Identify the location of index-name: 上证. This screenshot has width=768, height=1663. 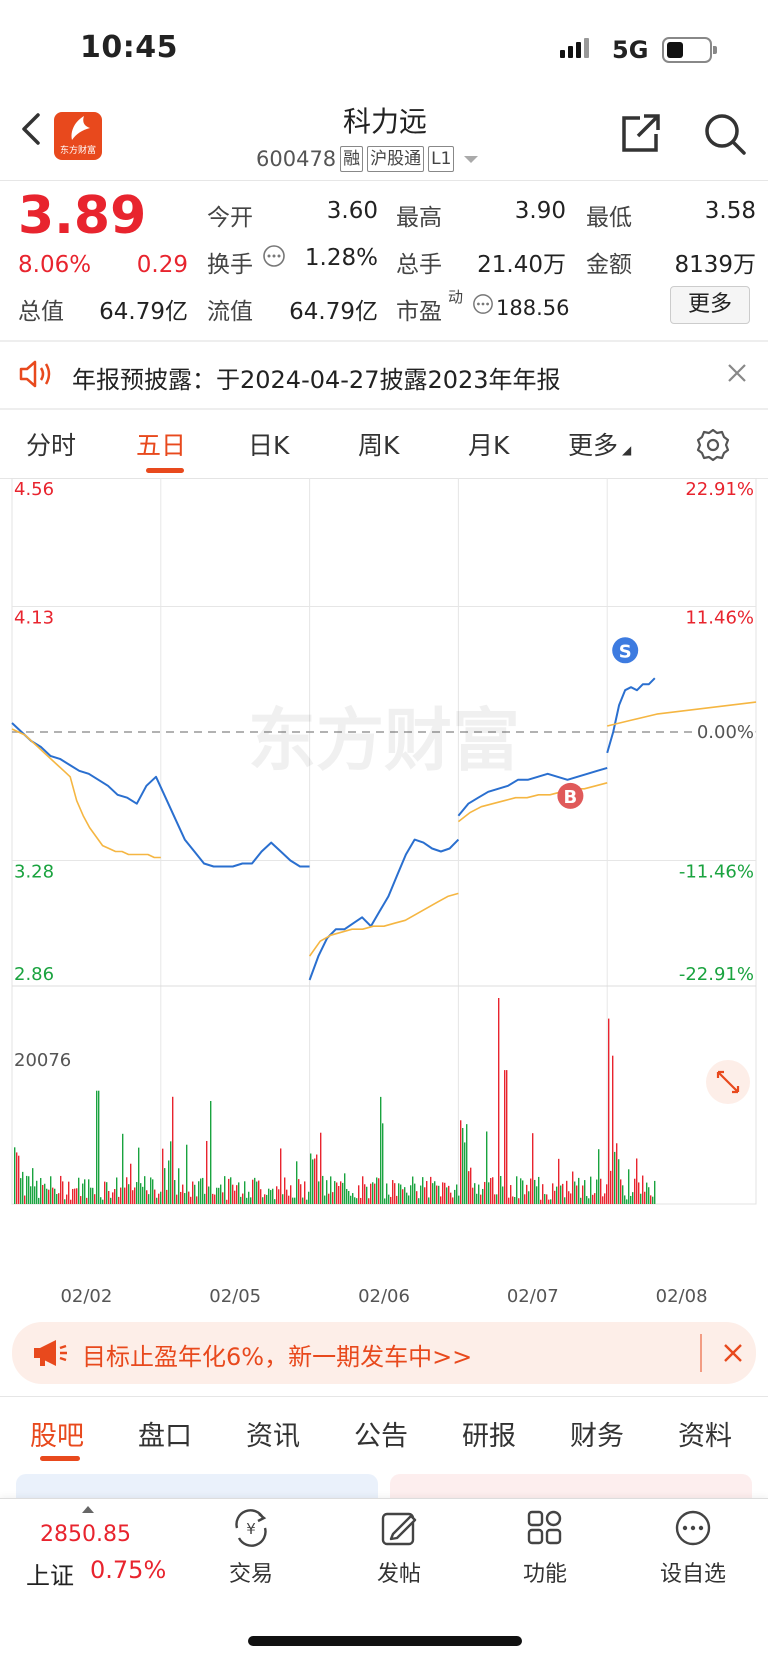
(50, 1576).